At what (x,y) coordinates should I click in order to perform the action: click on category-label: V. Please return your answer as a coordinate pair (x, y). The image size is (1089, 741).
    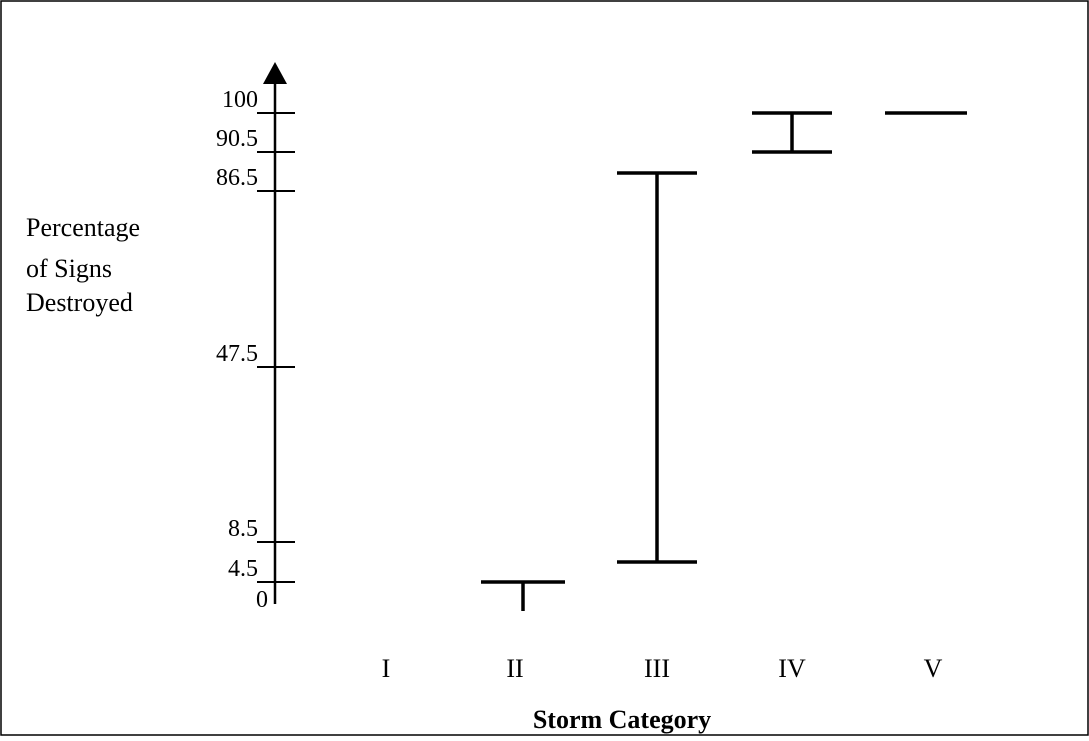
    Looking at the image, I should click on (933, 668).